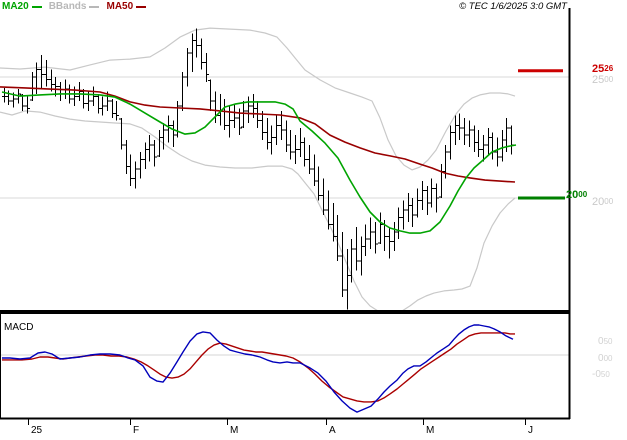  Describe the element at coordinates (94, 7) in the screenshot. I see `bbands-line-swatch` at that location.